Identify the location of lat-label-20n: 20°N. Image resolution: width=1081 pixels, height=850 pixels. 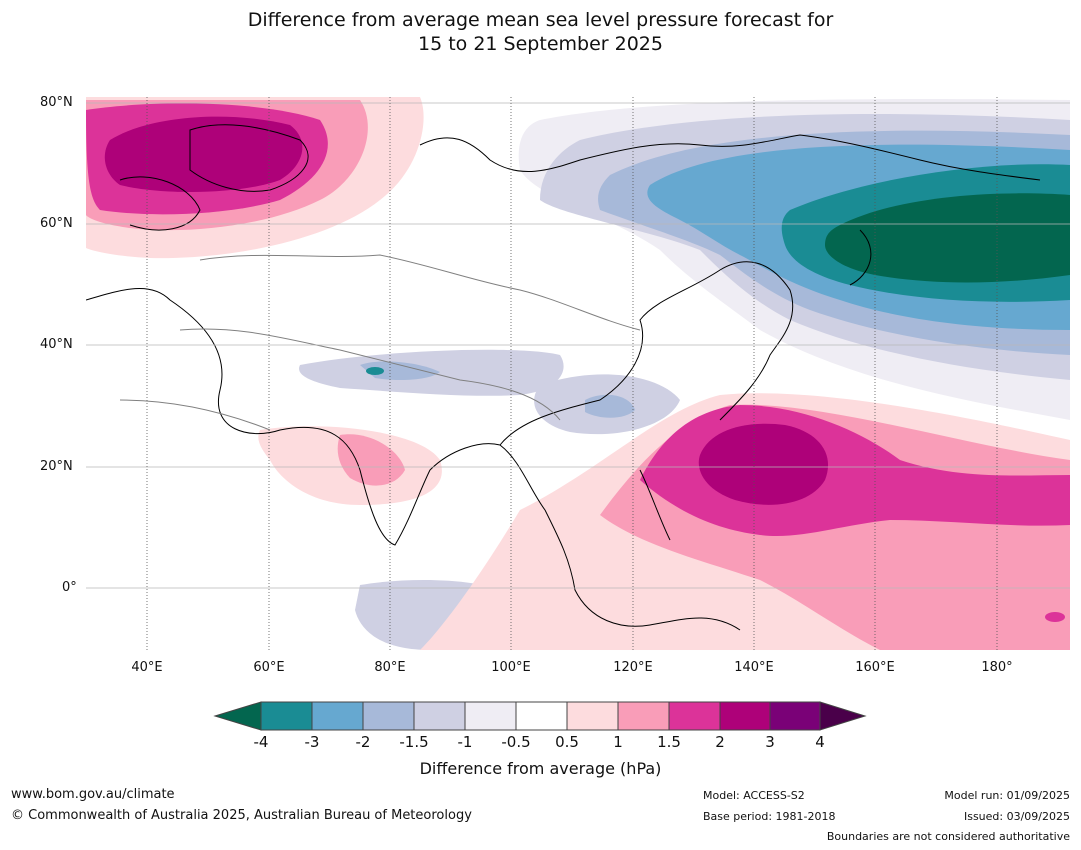
(56, 466).